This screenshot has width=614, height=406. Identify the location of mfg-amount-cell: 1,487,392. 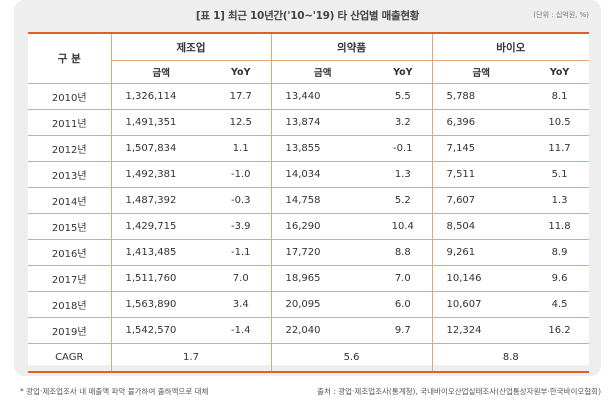
(160, 200).